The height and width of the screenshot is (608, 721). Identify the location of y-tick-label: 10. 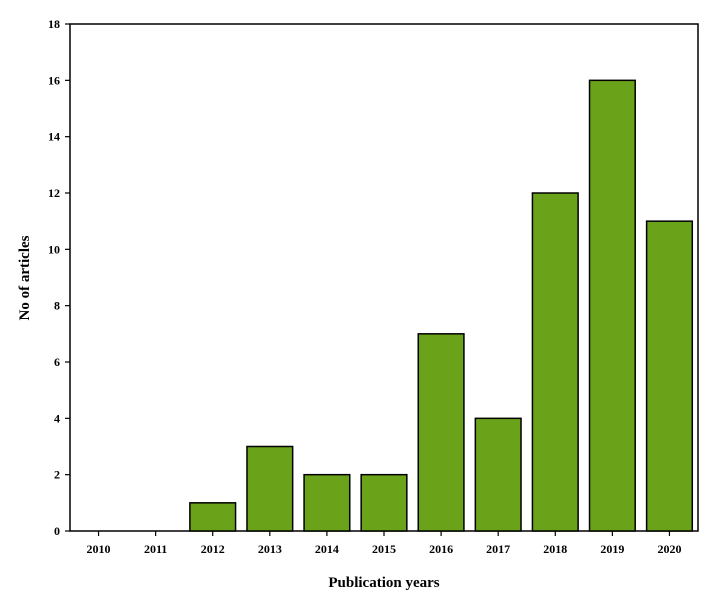
(54, 249).